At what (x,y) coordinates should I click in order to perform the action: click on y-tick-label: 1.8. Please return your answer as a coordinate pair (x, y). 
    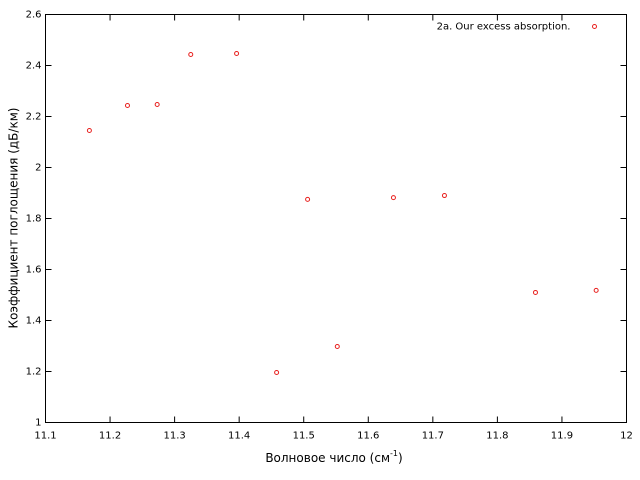
    Looking at the image, I should click on (34, 219).